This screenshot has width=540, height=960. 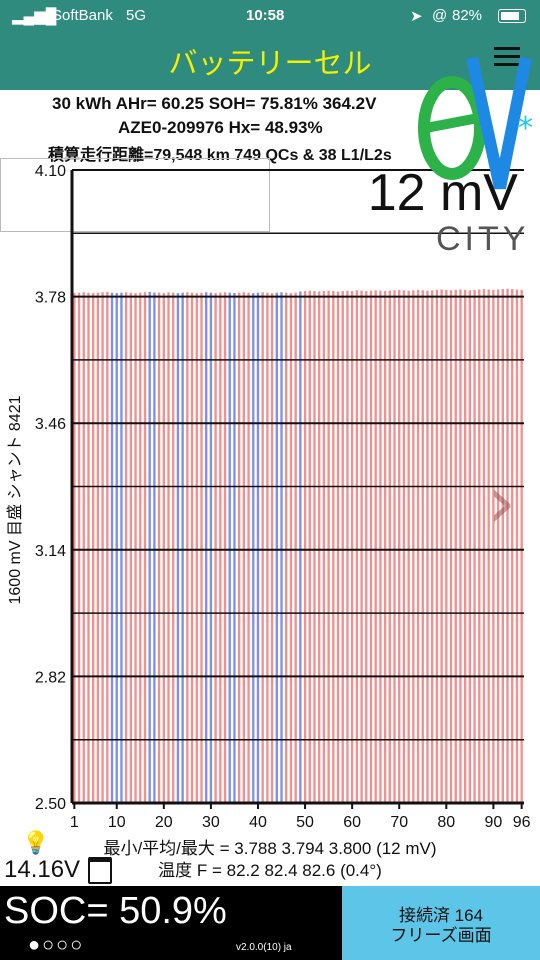 I want to click on ev-city-logo: * CITY, so click(x=475, y=157).